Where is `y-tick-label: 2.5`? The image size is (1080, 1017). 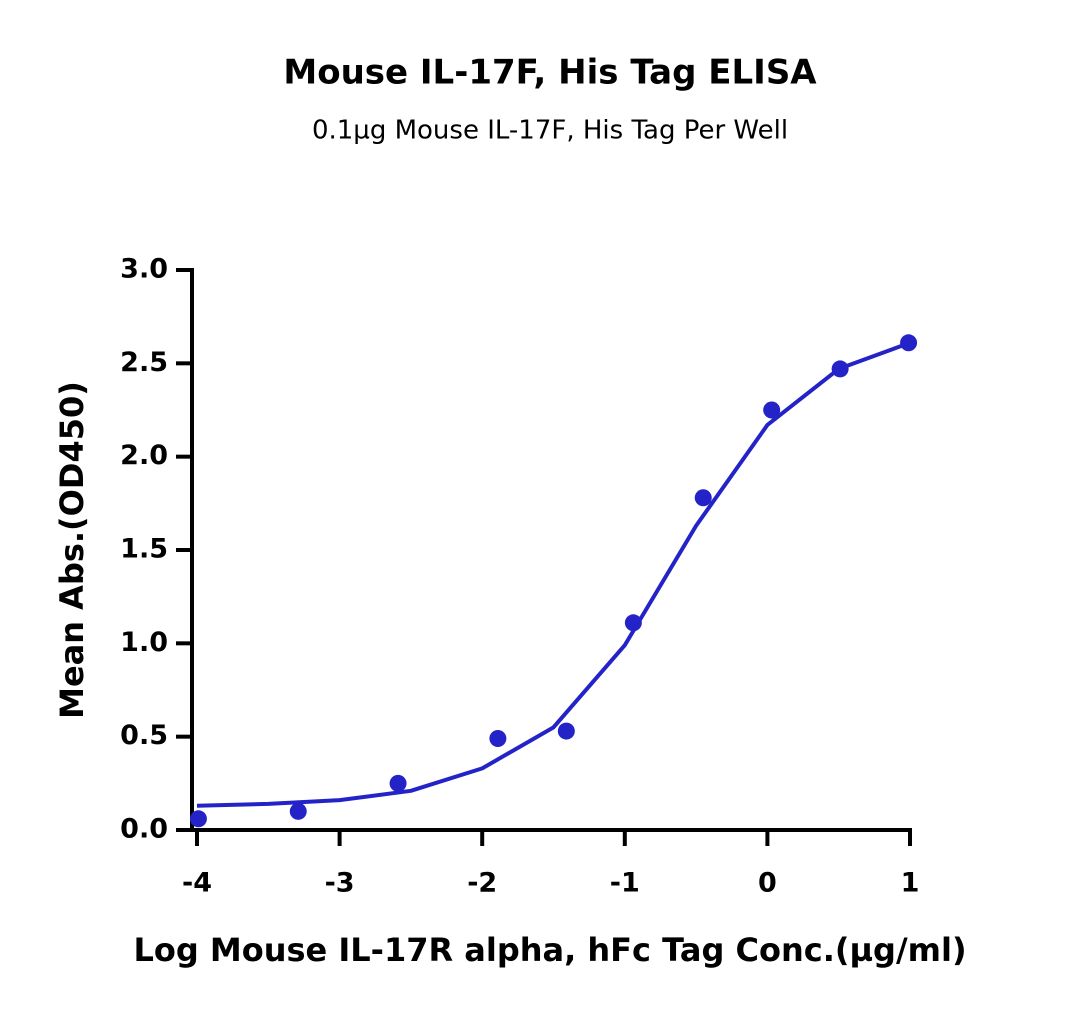
y-tick-label: 2.5 is located at coordinates (144, 362).